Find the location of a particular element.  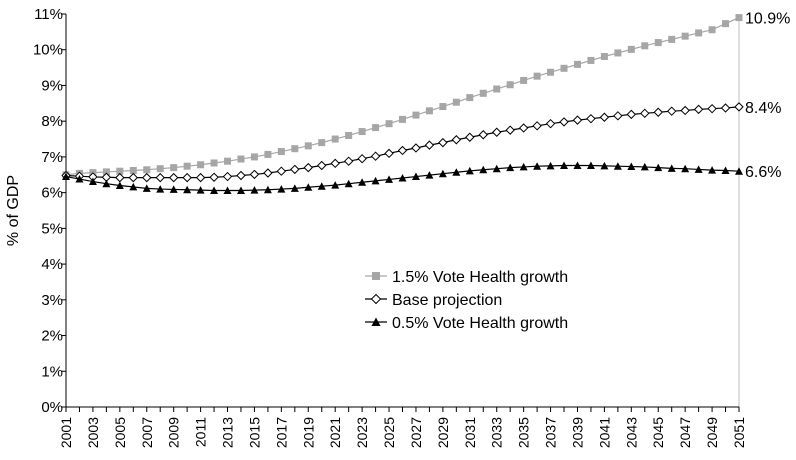

y-tick-label: 3% is located at coordinates (52, 300).